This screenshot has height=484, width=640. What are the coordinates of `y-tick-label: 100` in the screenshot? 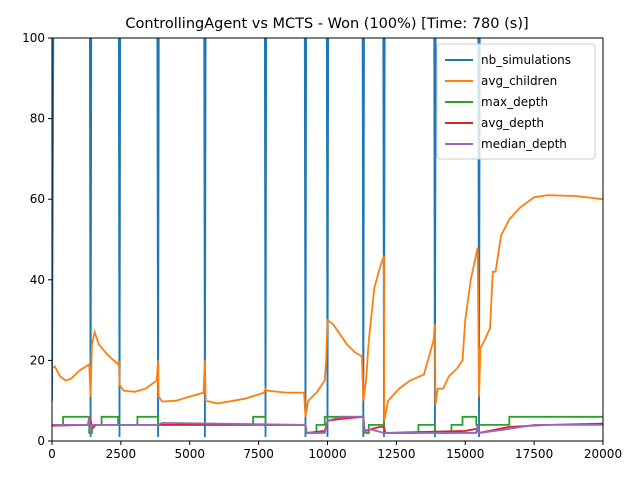 It's located at (33, 38).